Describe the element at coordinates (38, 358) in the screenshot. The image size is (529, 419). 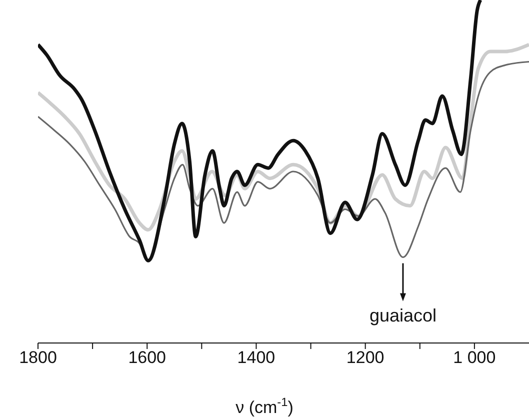
I see `x-tick-label: 1800` at that location.